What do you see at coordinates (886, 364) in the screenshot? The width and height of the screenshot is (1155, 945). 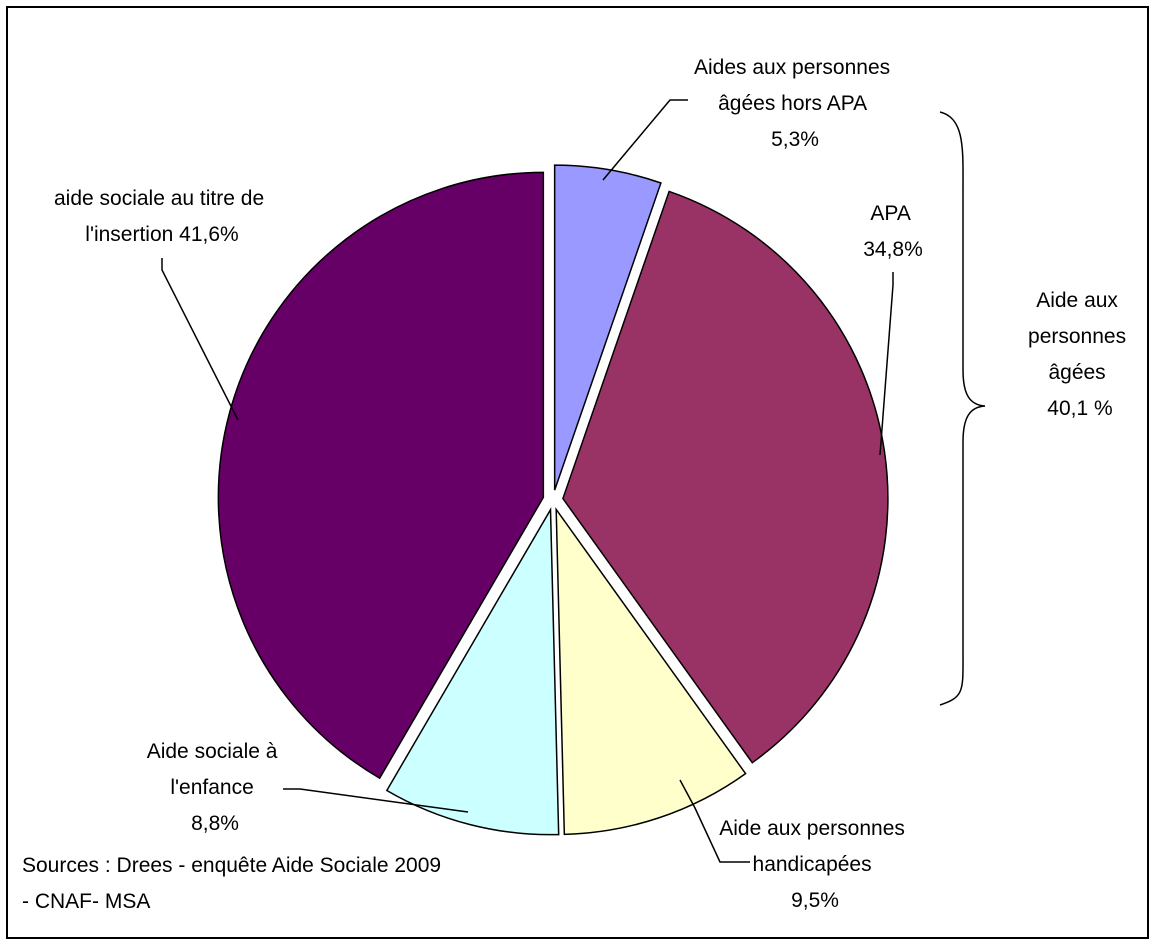 I see `leader-apa` at bounding box center [886, 364].